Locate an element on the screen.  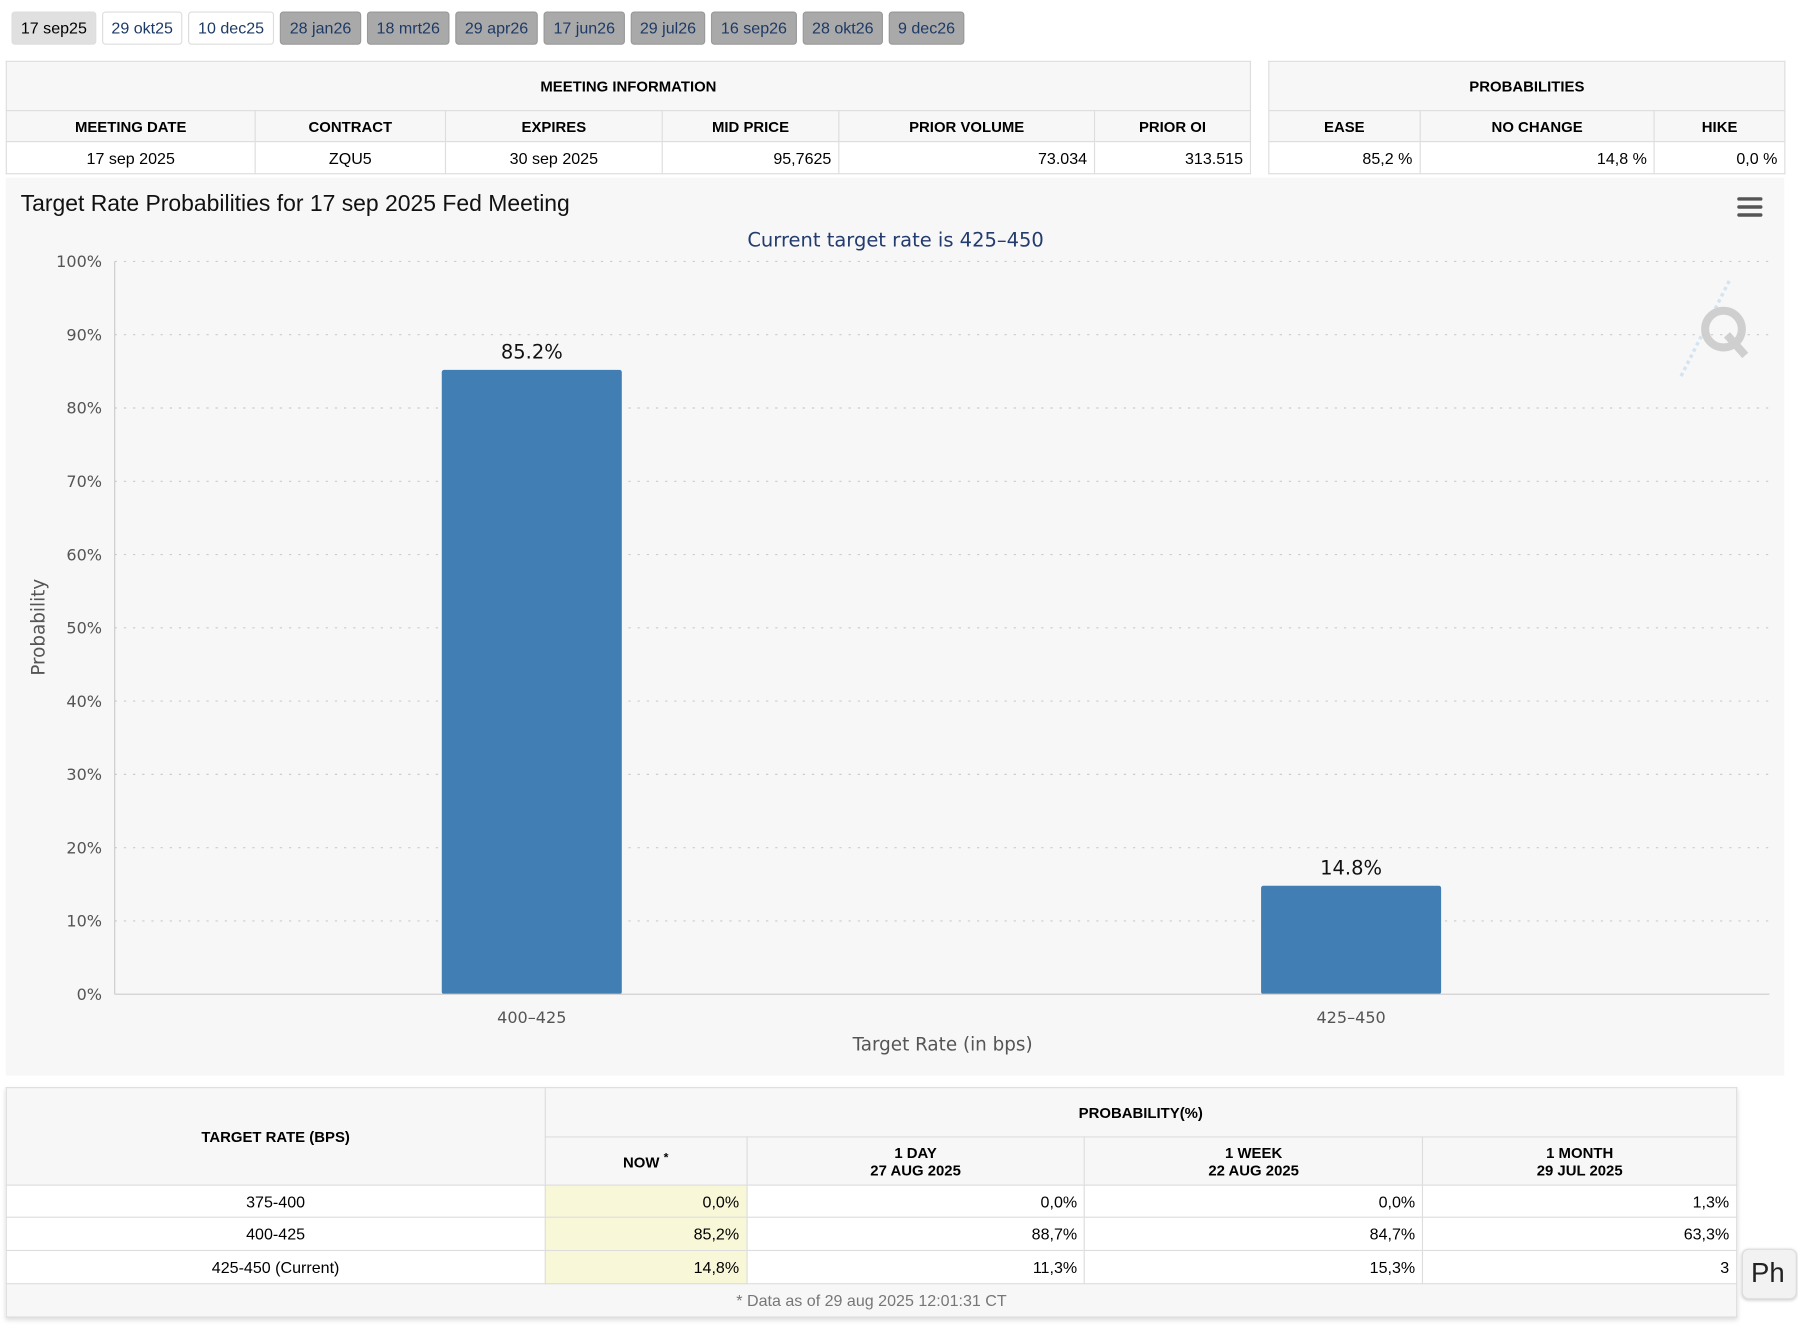
table-row: 375-400 0,0% 0,0% 0,0% 1,3% is located at coordinates (871, 1201).